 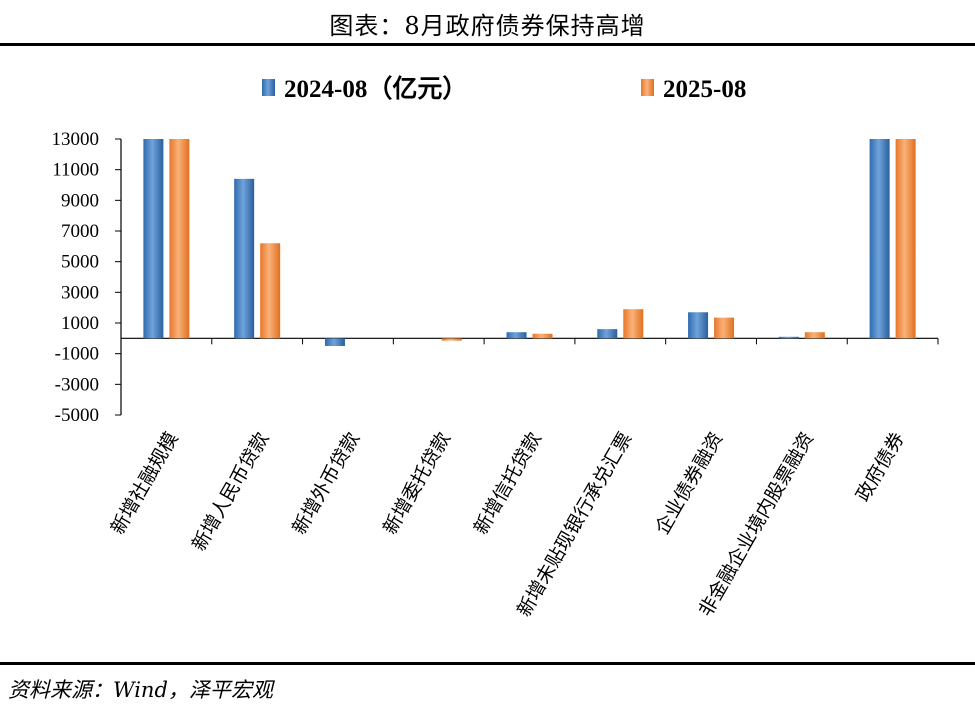 I want to click on top-divider, so click(x=487, y=44).